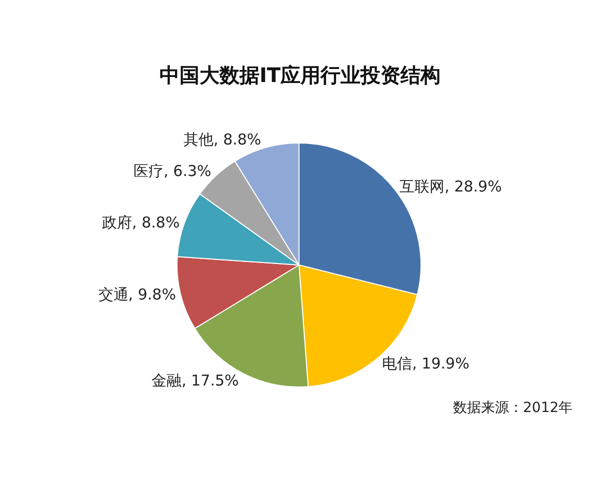 This screenshot has width=600, height=480. Describe the element at coordinates (173, 171) in the screenshot. I see `slice-label: 医疗, 6.3%` at that location.